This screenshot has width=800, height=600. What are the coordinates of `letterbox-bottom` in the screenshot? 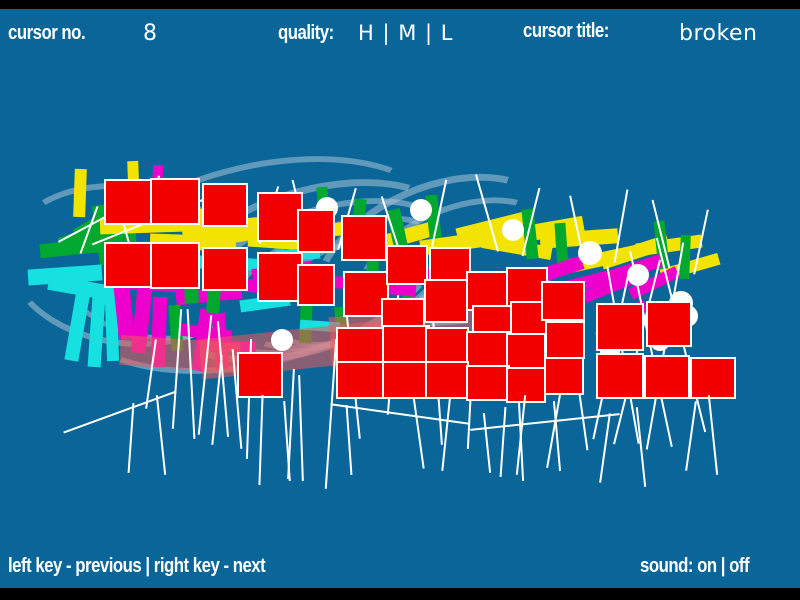 It's located at (400, 594).